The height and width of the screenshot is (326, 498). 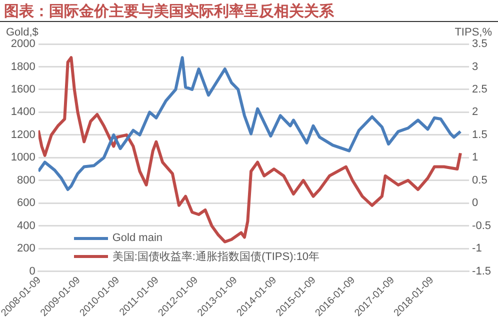 What do you see at coordinates (23, 112) in the screenshot?
I see `y-tick-label: 1400` at bounding box center [23, 112].